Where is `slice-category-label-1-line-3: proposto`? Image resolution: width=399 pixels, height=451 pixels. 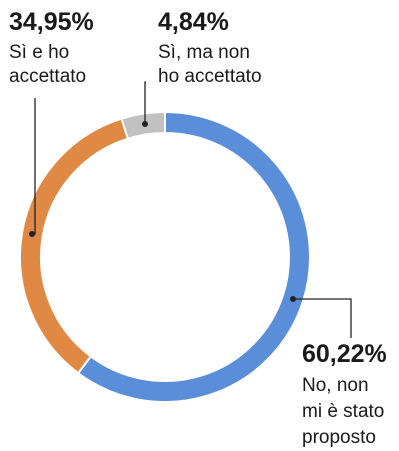 slice-category-label-1-line-3: proposto is located at coordinates (339, 437).